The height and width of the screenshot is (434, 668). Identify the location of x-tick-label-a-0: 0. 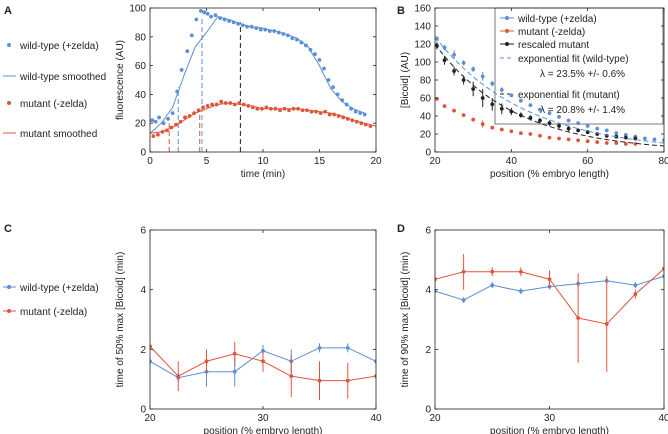
(150, 161).